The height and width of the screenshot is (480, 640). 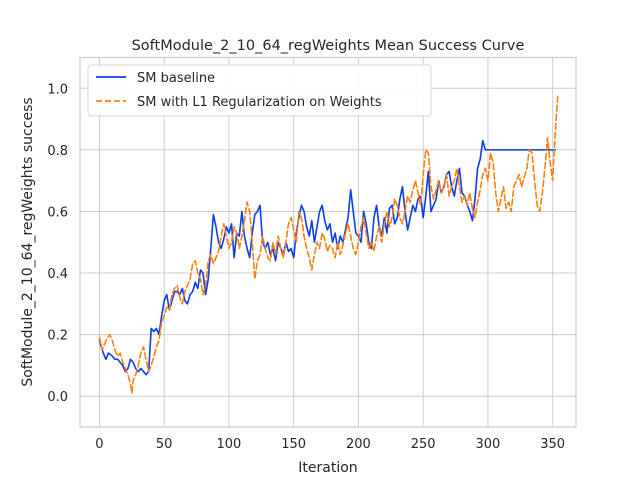 What do you see at coordinates (57, 151) in the screenshot?
I see `y-tick-label: 0.8` at bounding box center [57, 151].